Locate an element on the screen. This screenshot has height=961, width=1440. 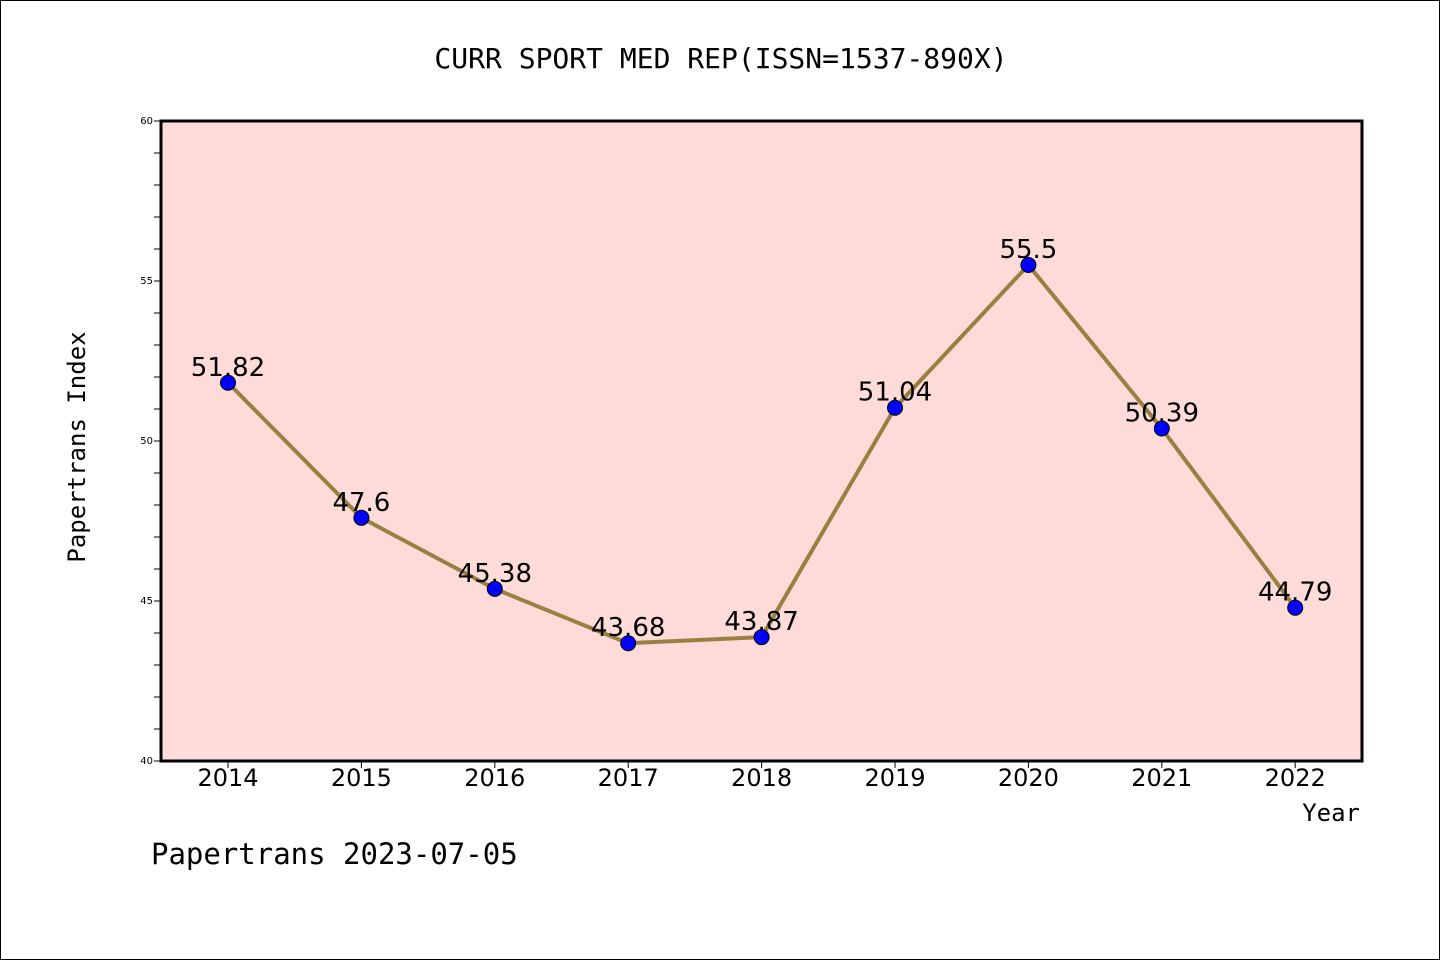
x-tick-label: 2018 is located at coordinates (761, 778).